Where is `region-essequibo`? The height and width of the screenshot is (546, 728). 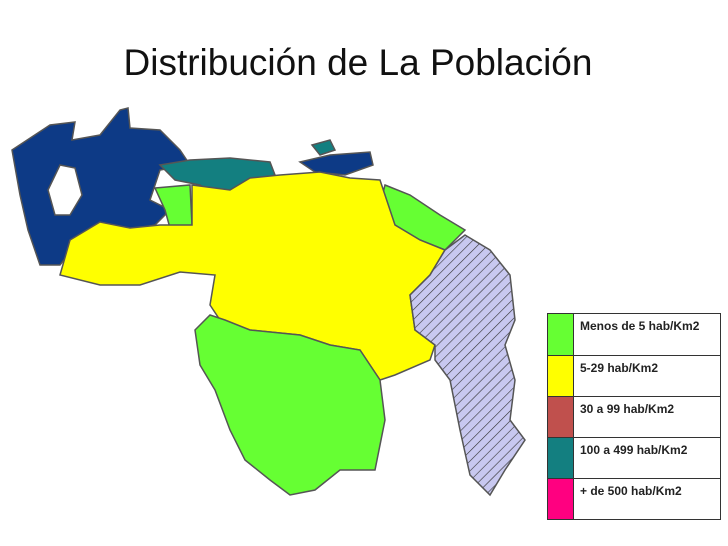
region-essequibo is located at coordinates (467, 365).